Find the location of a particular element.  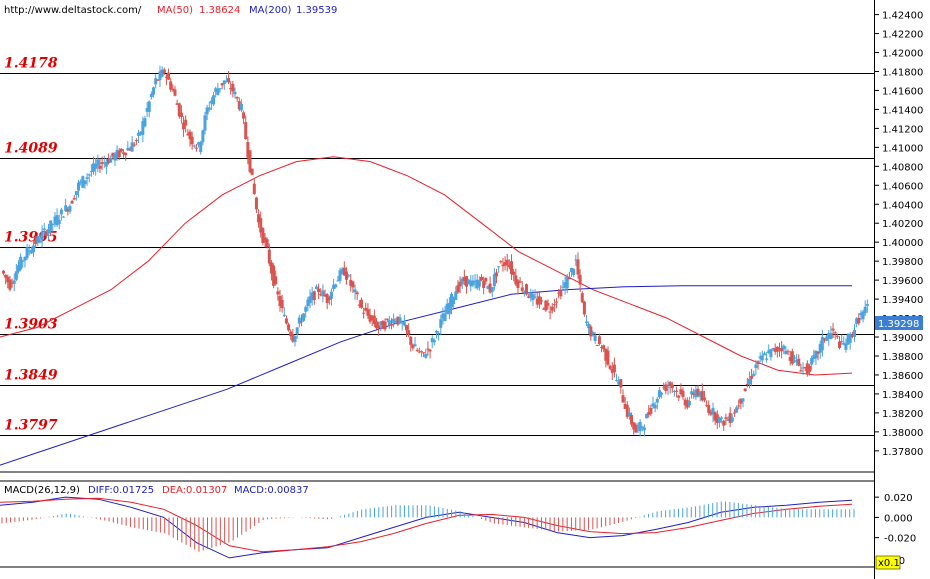

y-tick-label: 1.39400 is located at coordinates (902, 300).